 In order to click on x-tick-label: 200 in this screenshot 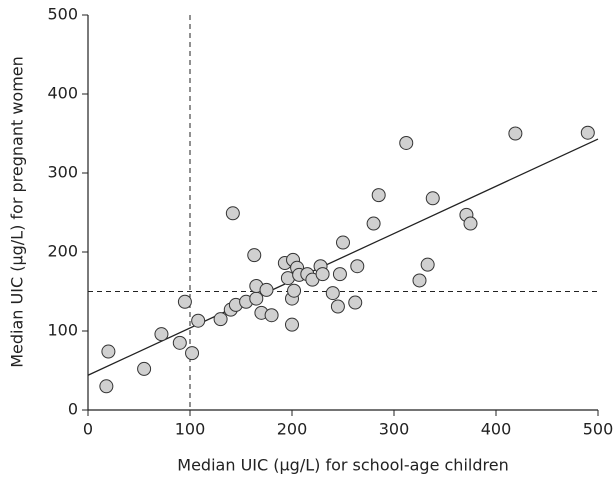, I will do `click(292, 429)`.